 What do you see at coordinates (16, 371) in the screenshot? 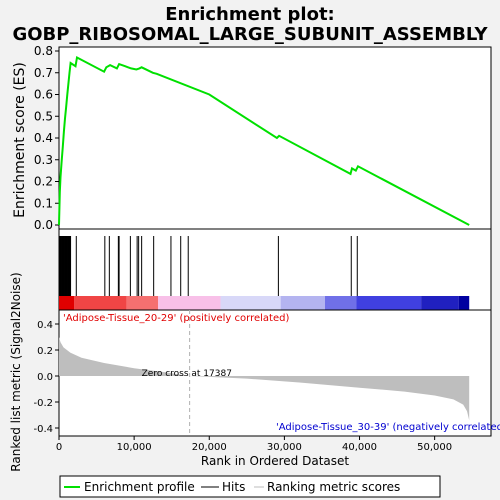
I see `metric-y-axis-label: Ranked list metric (Signal2Noise)` at bounding box center [16, 371].